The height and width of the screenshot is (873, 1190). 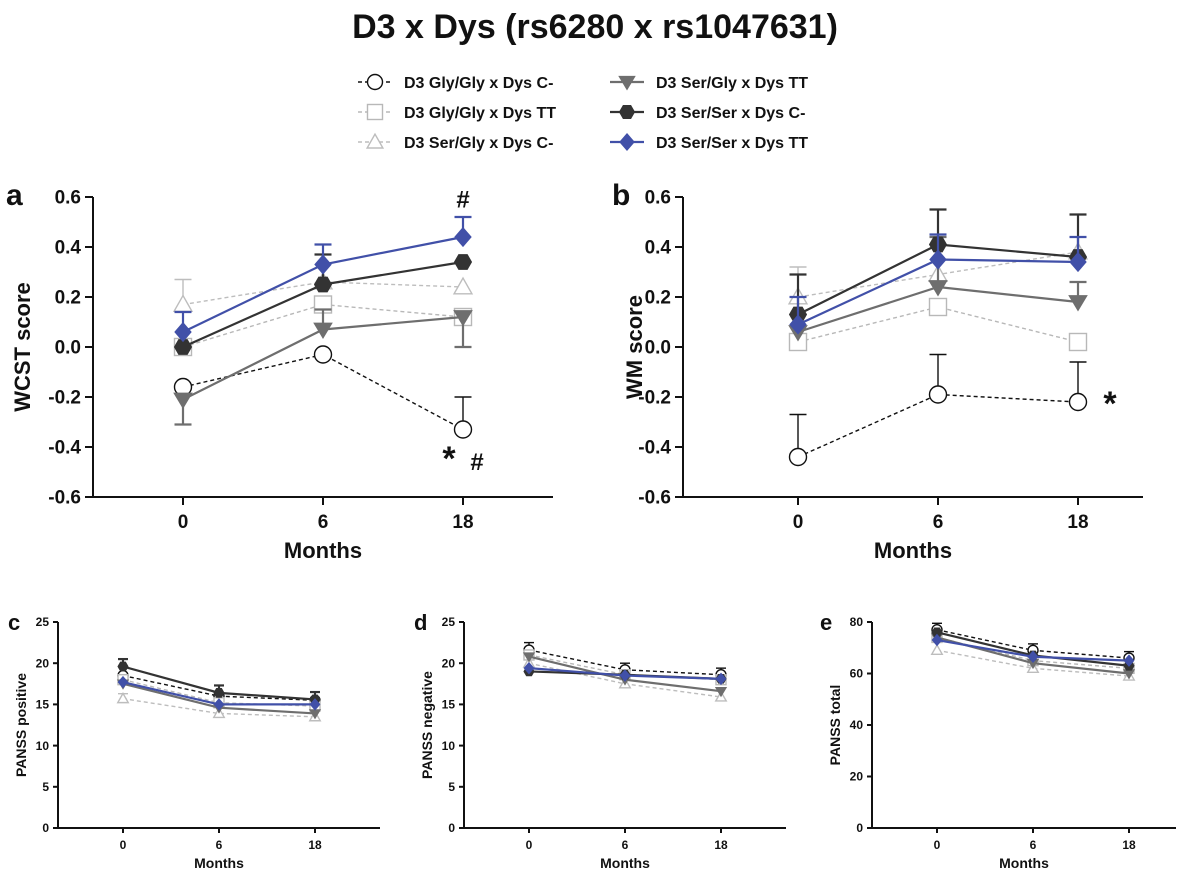 What do you see at coordinates (451, 787) in the screenshot?
I see `y-tick-label: 5` at bounding box center [451, 787].